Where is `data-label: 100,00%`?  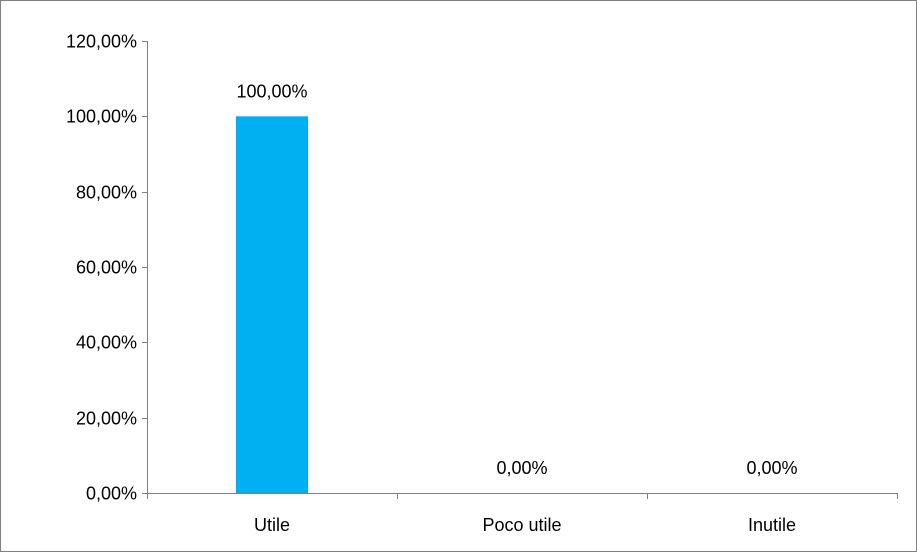 data-label: 100,00% is located at coordinates (271, 91).